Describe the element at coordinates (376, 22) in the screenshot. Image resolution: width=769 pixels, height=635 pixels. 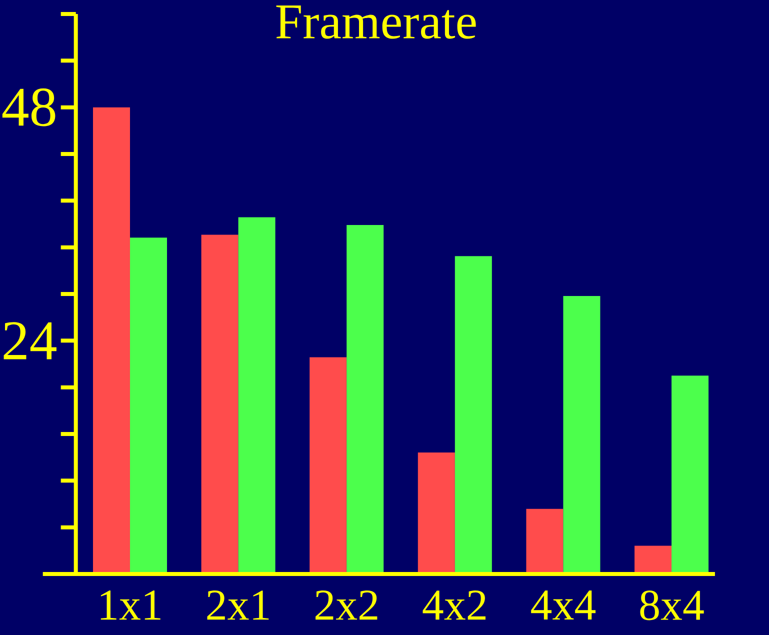
I see `chart-title: Framerate` at that location.